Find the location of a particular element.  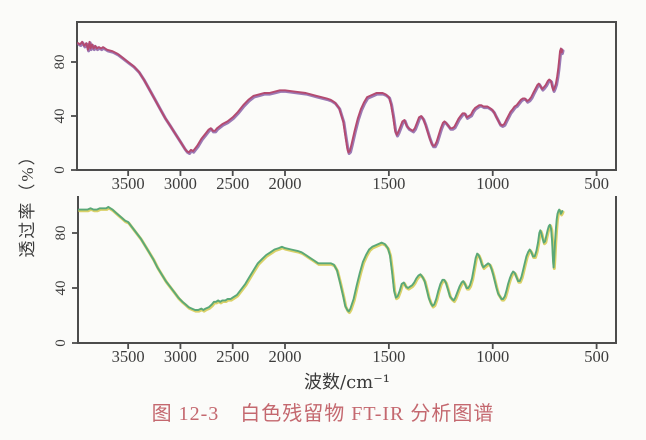

figure-caption: 图 12-3 白色残留物 FT-IR 分析图谱 is located at coordinates (323, 414).